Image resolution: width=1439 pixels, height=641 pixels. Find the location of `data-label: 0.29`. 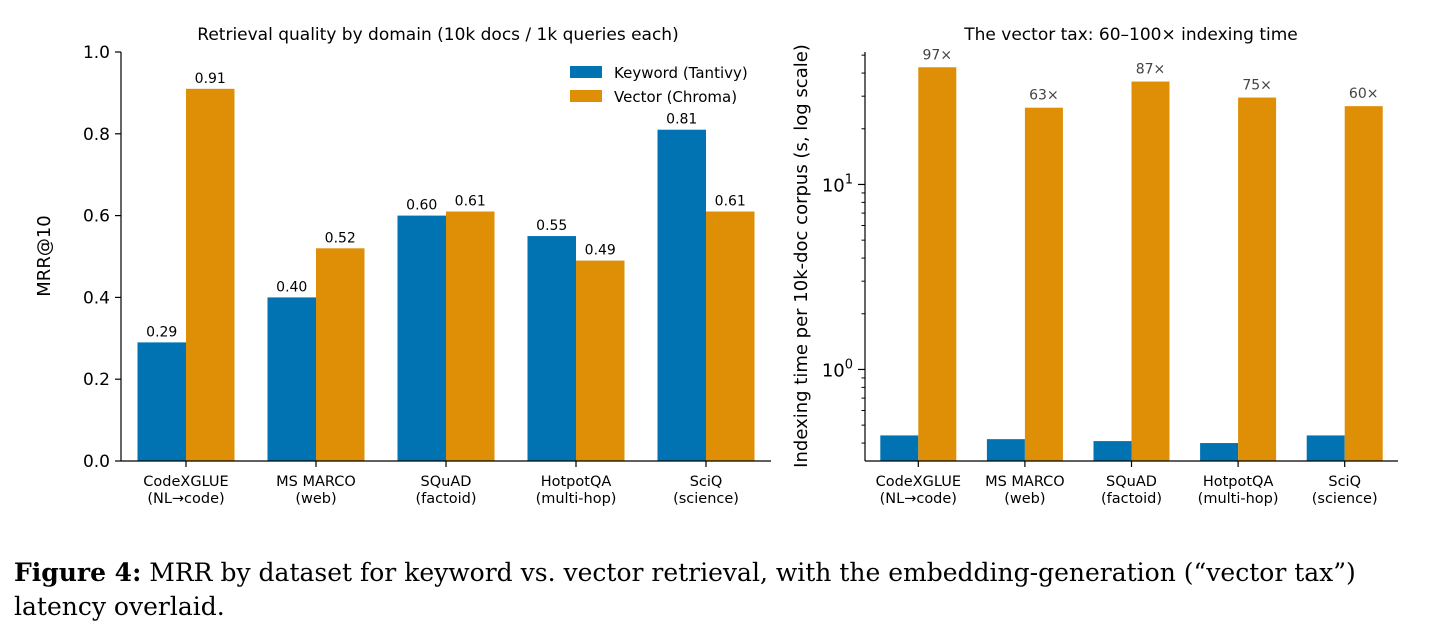

data-label: 0.29 is located at coordinates (161, 332).